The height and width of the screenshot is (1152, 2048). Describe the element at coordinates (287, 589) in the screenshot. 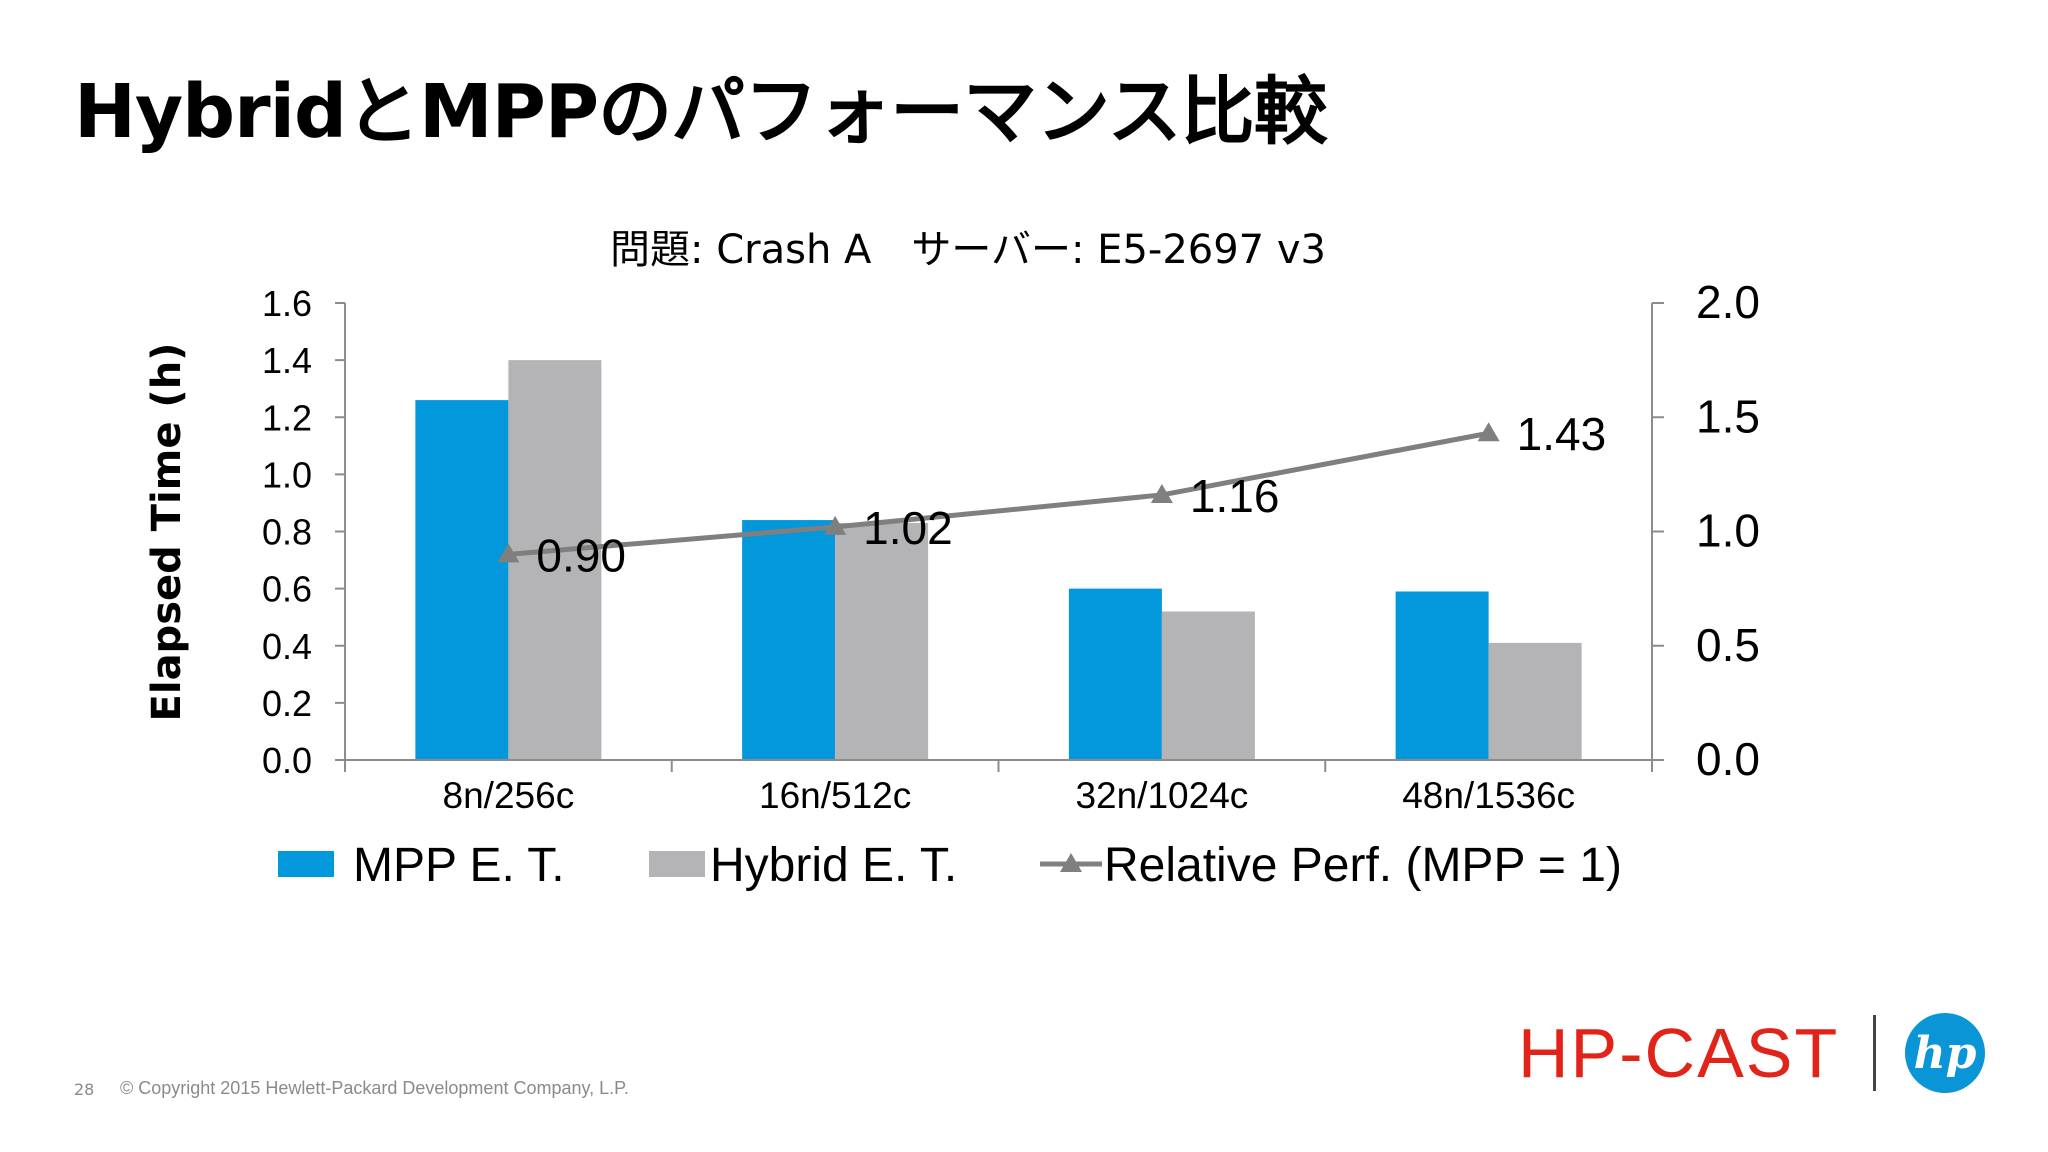

I see `y-tick-label: 0.6` at that location.